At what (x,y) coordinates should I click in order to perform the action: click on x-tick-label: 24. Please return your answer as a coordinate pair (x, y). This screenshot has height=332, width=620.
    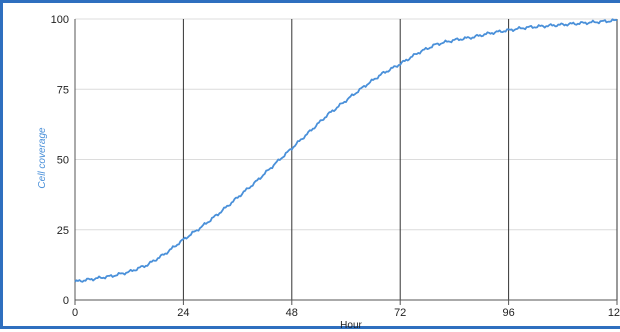
    Looking at the image, I should click on (183, 313).